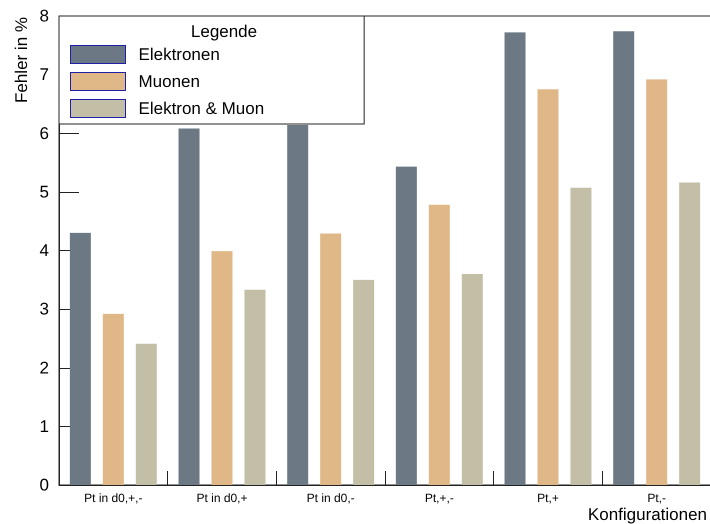  What do you see at coordinates (21, 60) in the screenshot?
I see `y-axis-title: Fehler in %` at bounding box center [21, 60].